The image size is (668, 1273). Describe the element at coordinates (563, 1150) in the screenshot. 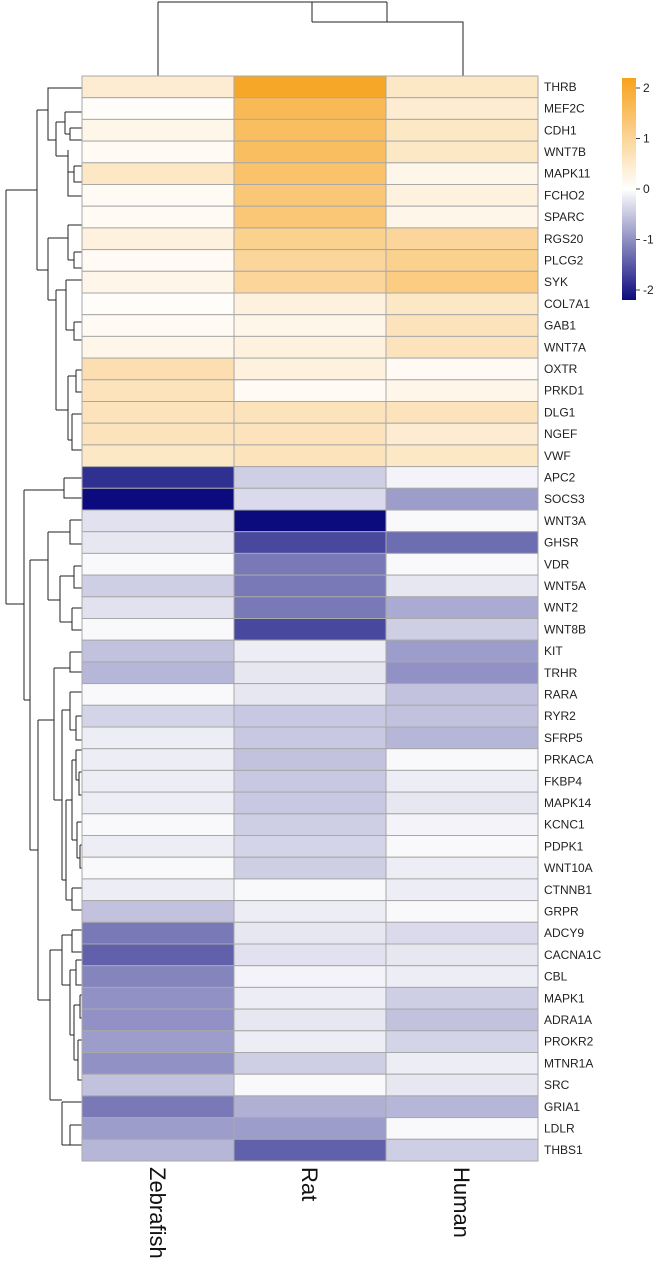

I see `row-label: THBS1` at that location.